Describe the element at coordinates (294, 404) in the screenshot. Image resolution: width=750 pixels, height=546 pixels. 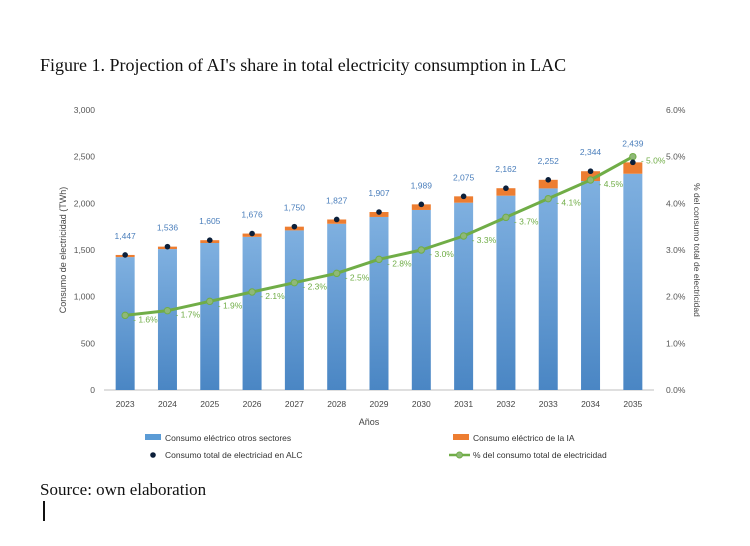
I see `x-tick-label: 2027` at that location.